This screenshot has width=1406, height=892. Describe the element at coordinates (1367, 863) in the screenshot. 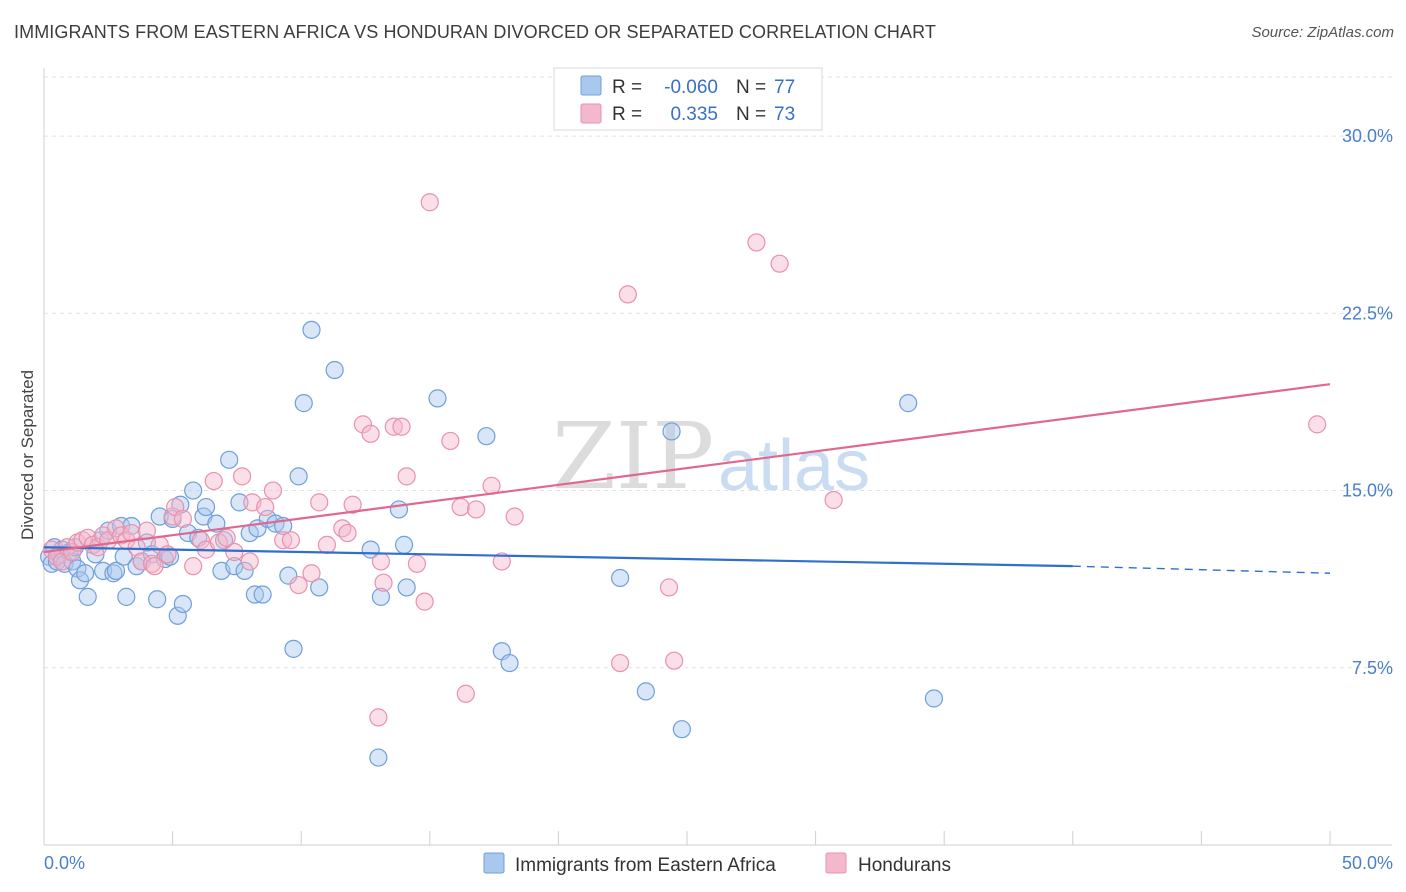

I see `x-tick-label: 50.0%` at that location.